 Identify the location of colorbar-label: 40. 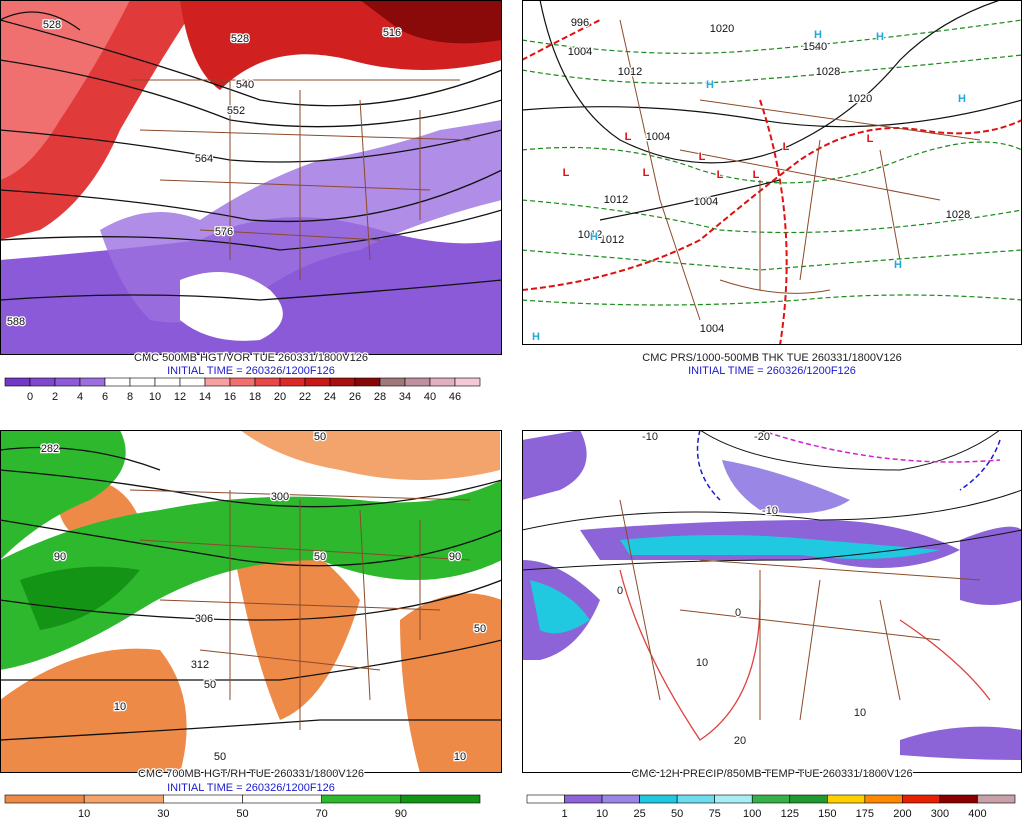
(430, 397).